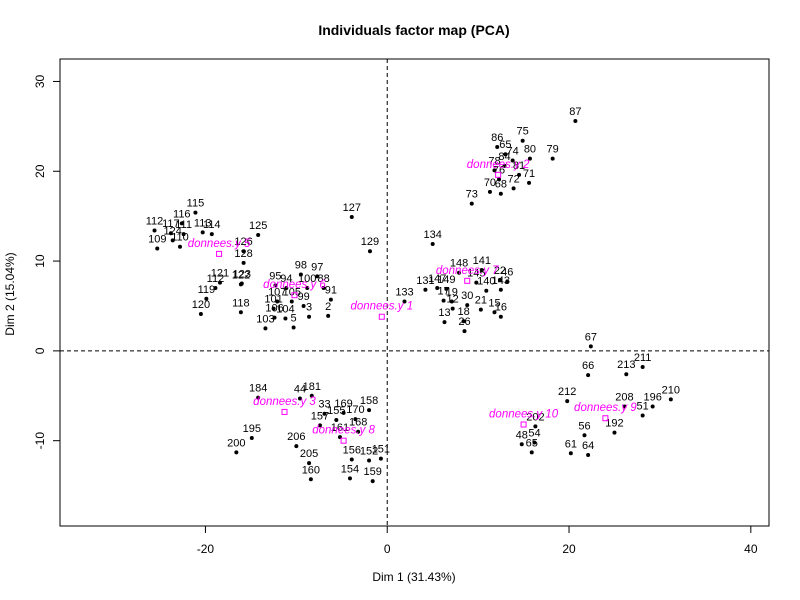 This screenshot has width=800, height=600. Describe the element at coordinates (588, 366) in the screenshot. I see `point-label: 66` at that location.